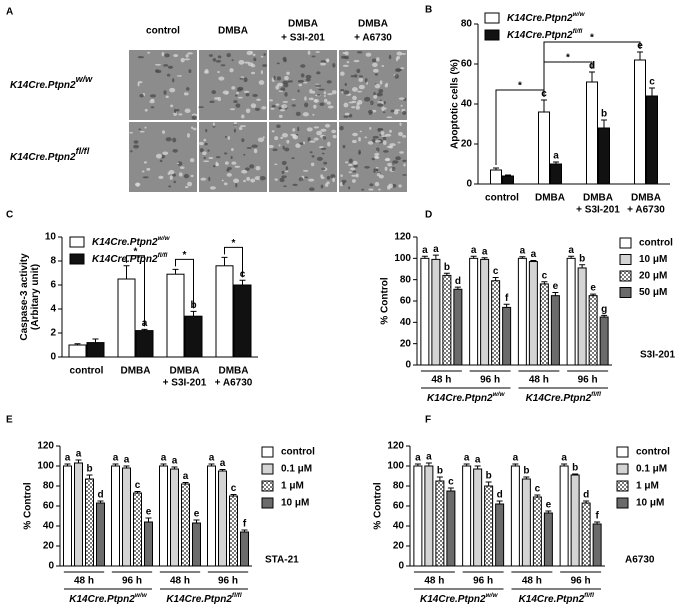 This screenshot has width=685, height=604. Describe the element at coordinates (53, 261) in the screenshot. I see `y-tick-label: 8` at that location.